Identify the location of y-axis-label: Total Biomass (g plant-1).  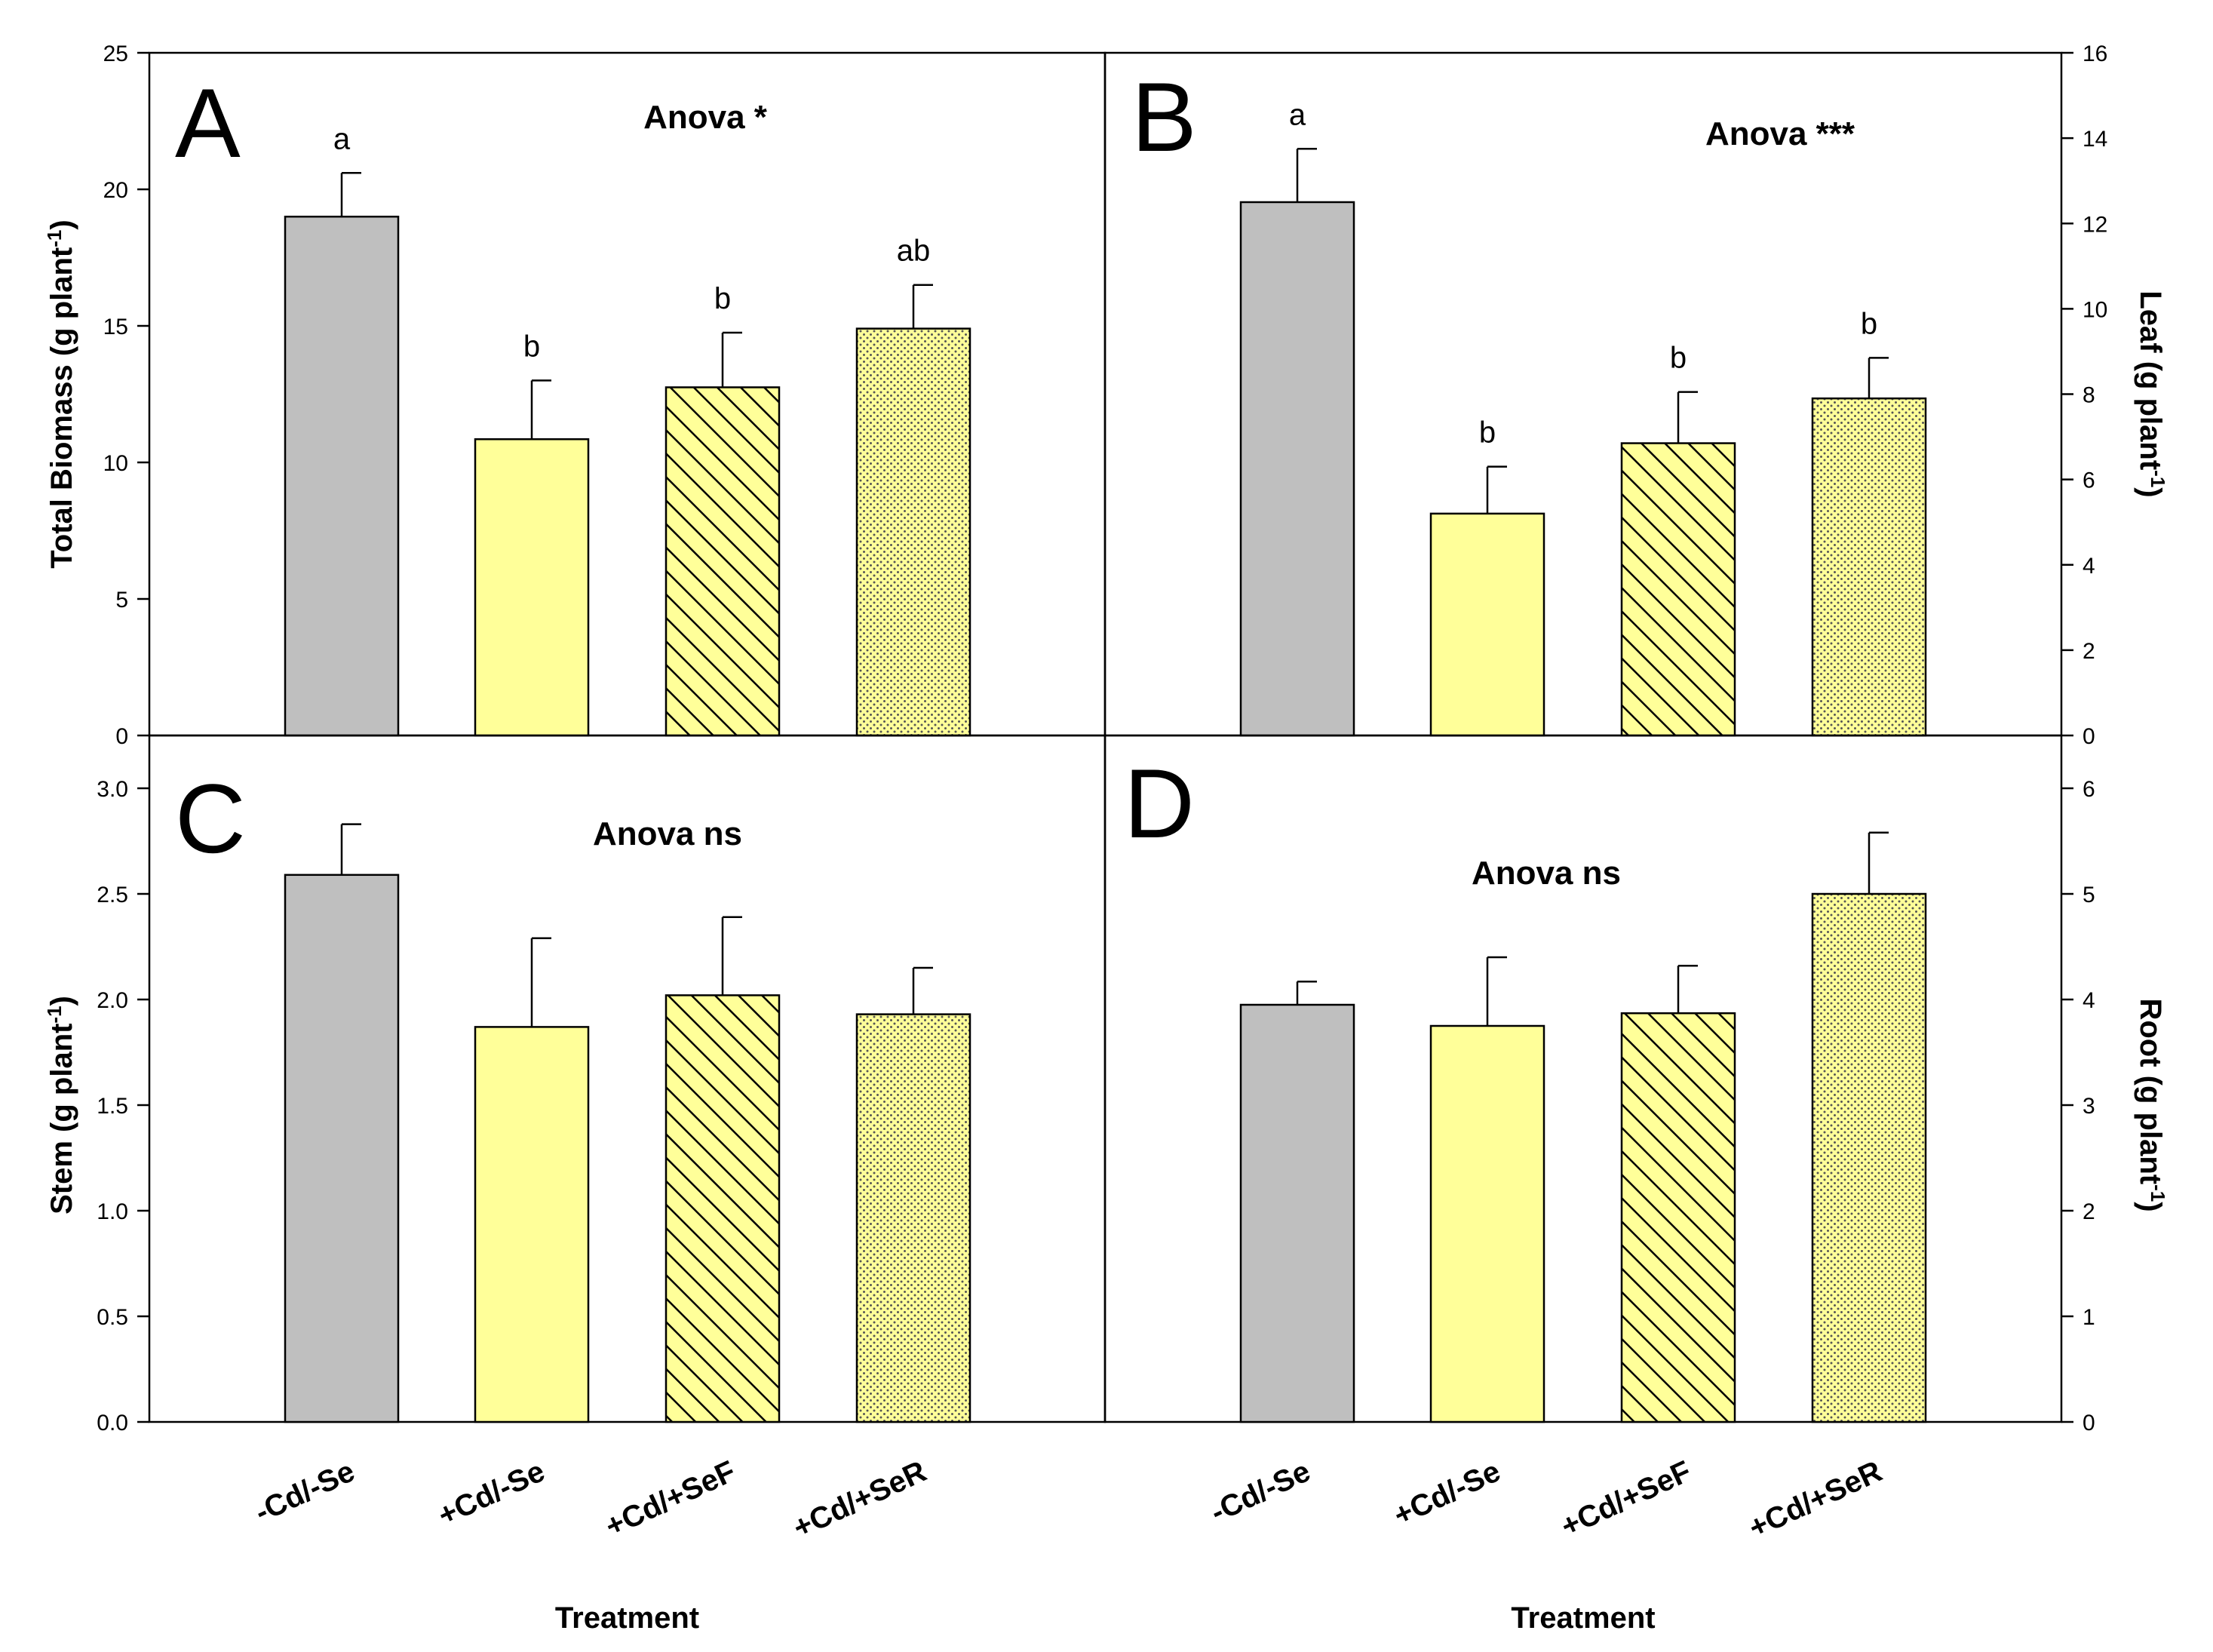
(60, 394).